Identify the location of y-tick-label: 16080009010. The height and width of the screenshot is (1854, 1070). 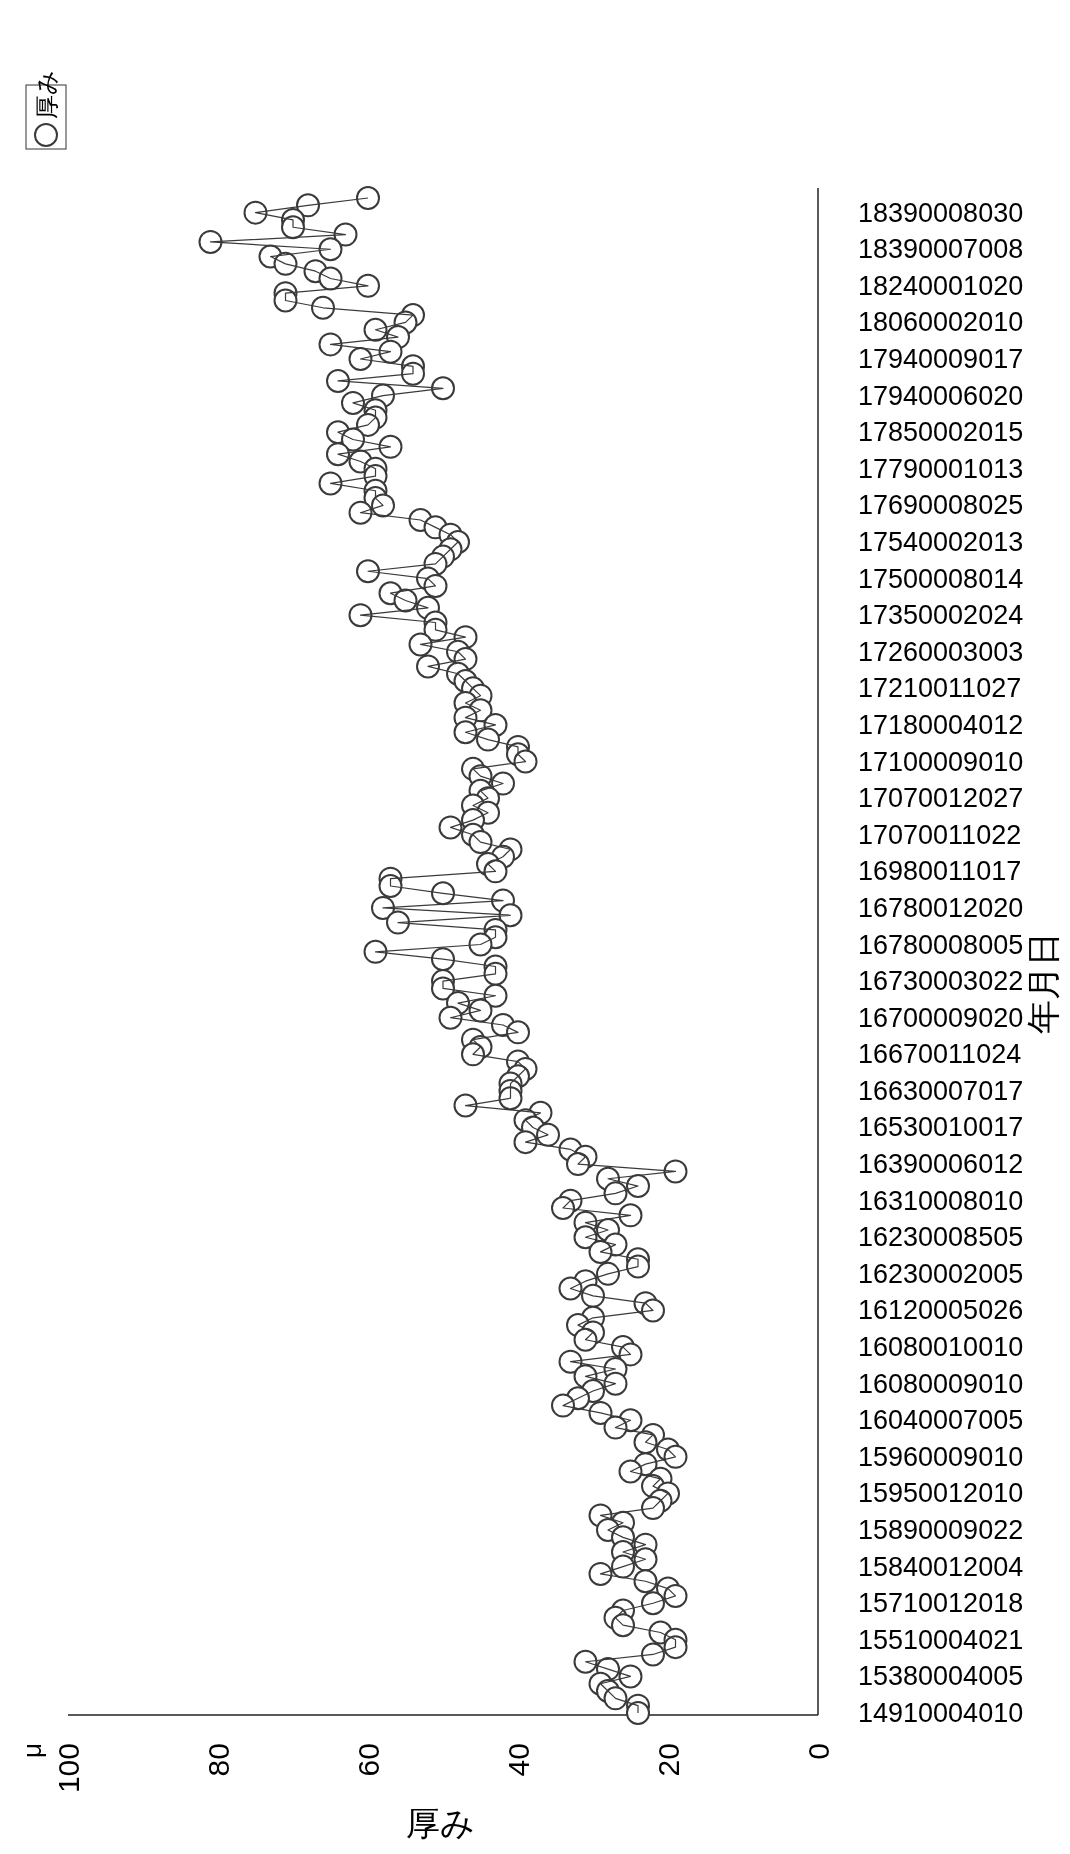
(941, 1383).